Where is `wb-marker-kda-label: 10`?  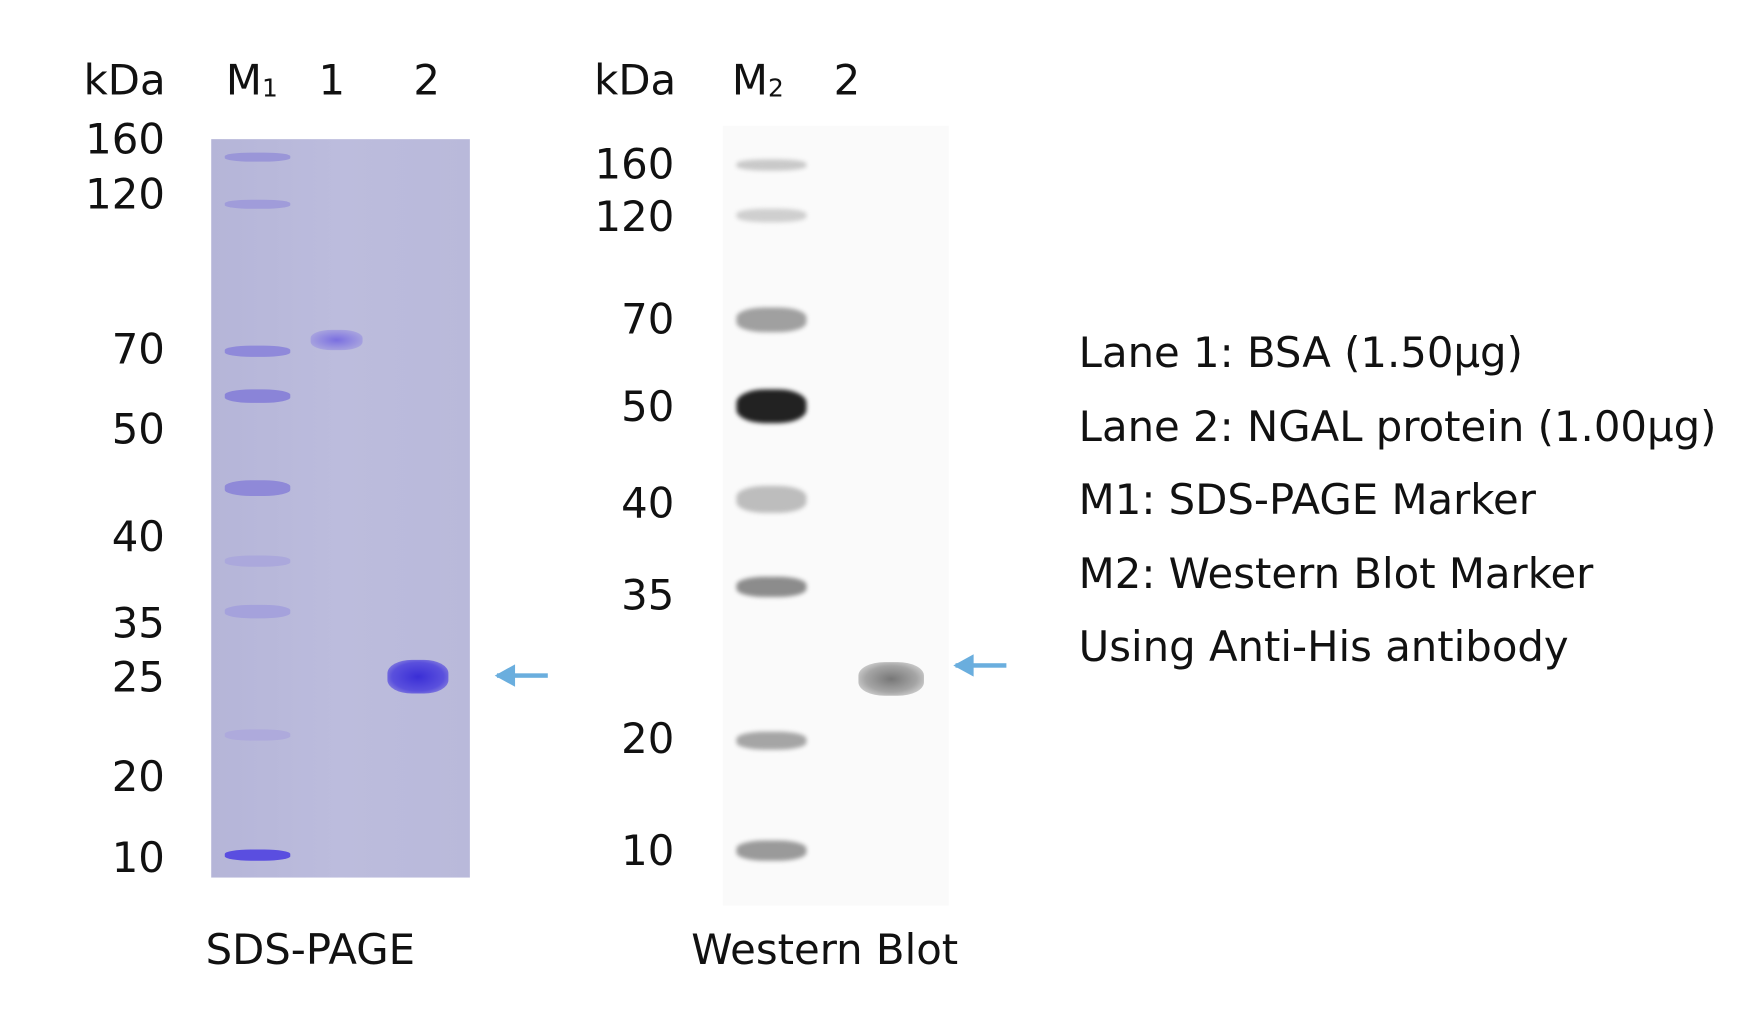
wb-marker-kda-label: 10 is located at coordinates (648, 851).